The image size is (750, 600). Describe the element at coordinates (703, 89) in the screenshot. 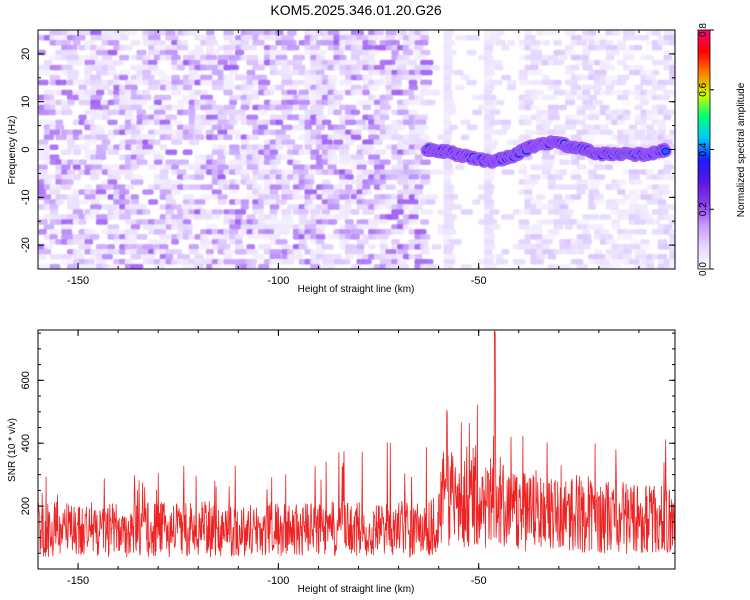

I see `colorbar-tick-label: 0.6` at that location.